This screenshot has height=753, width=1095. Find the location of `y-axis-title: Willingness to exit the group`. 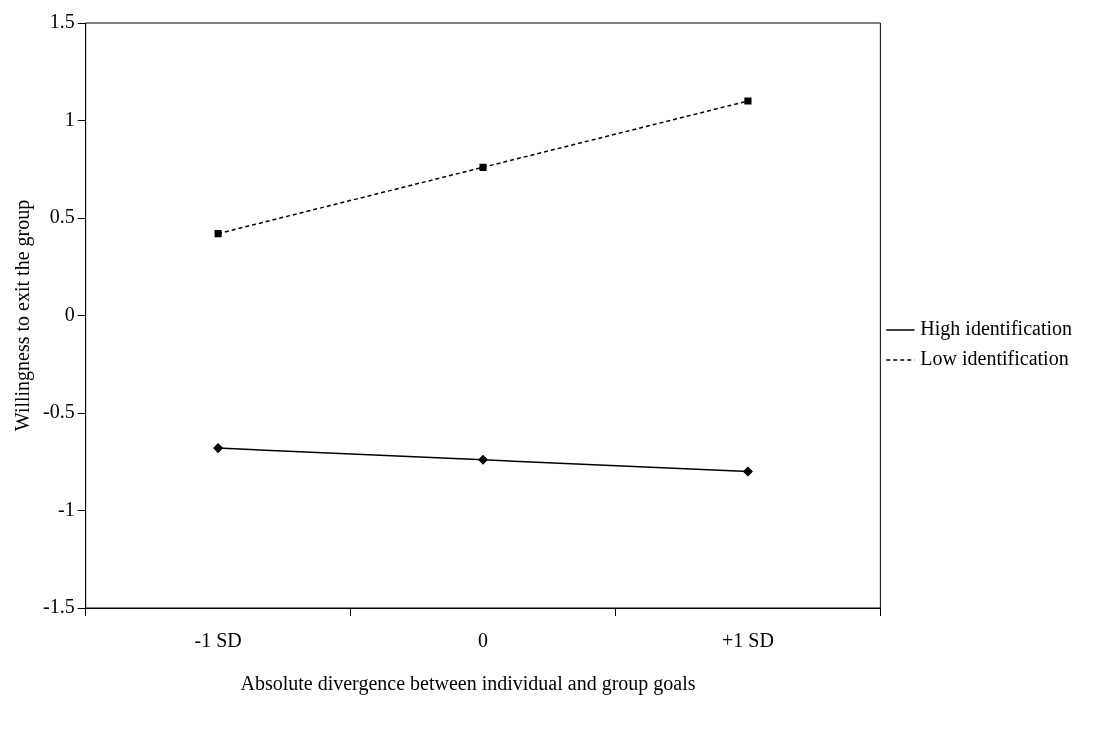

y-axis-title: Willingness to exit the group is located at coordinates (23, 315).